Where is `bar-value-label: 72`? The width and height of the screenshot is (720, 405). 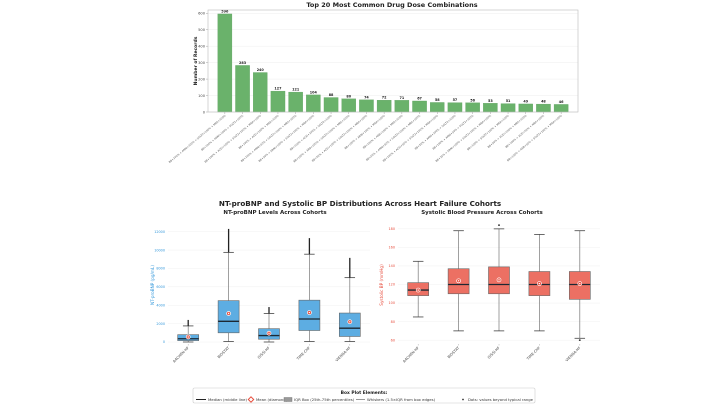 bar-value-label: 72 is located at coordinates (384, 98).